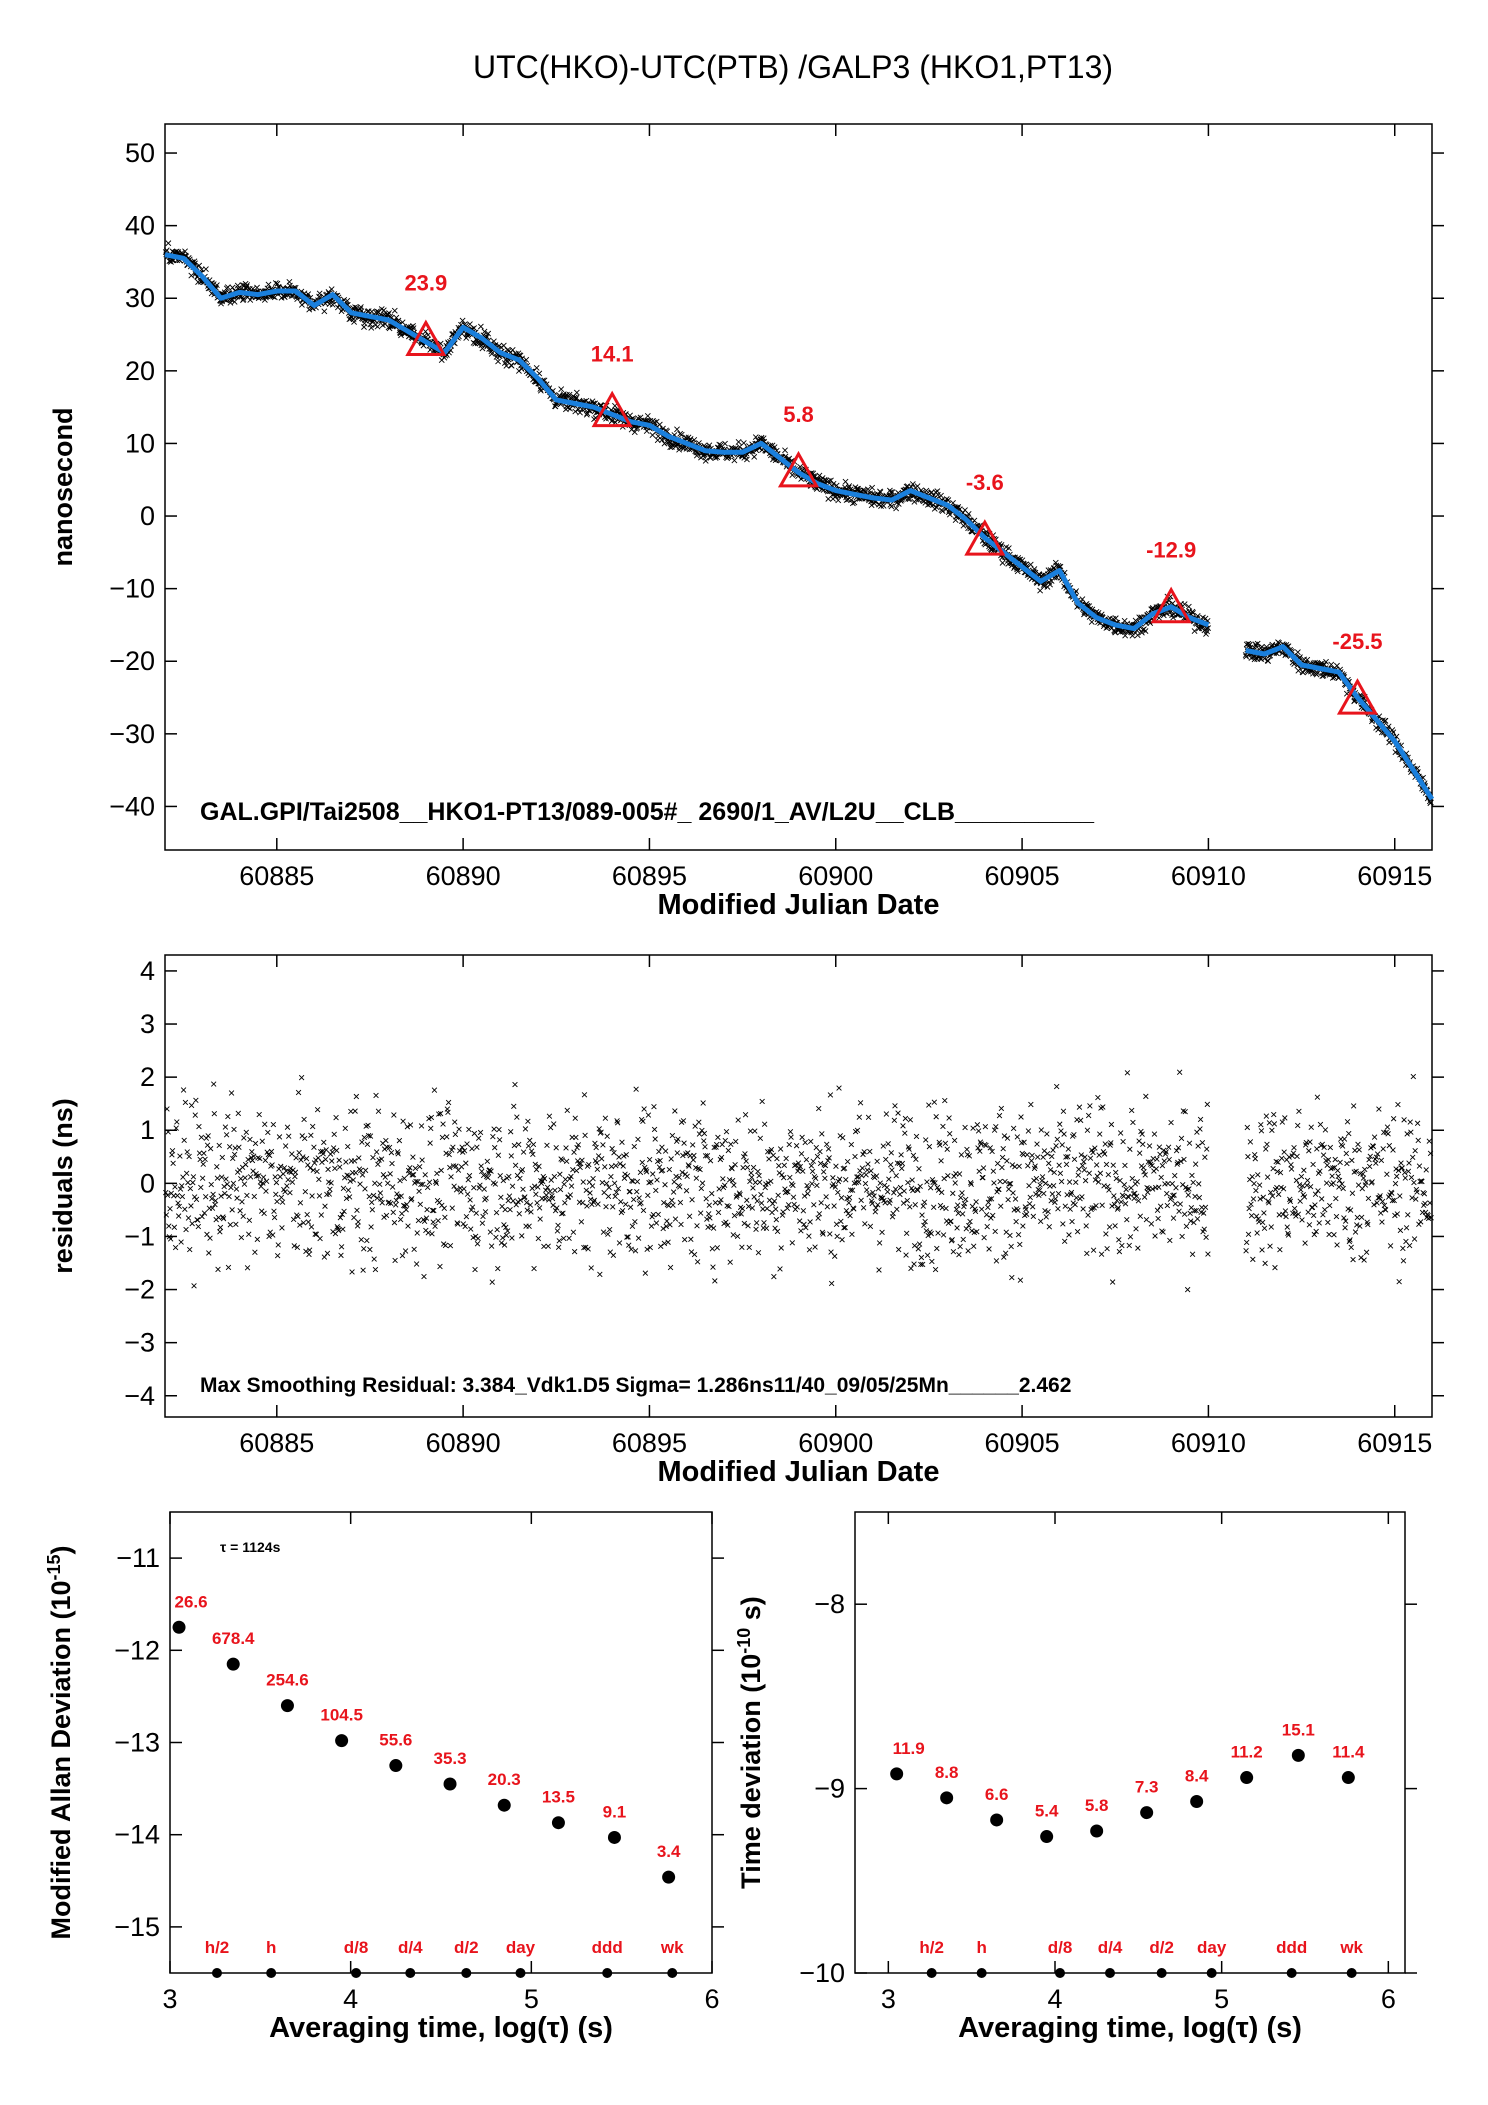 The height and width of the screenshot is (2105, 1488). What do you see at coordinates (799, 1472) in the screenshot?
I see `x-axis-label: Modified Julian Date` at bounding box center [799, 1472].